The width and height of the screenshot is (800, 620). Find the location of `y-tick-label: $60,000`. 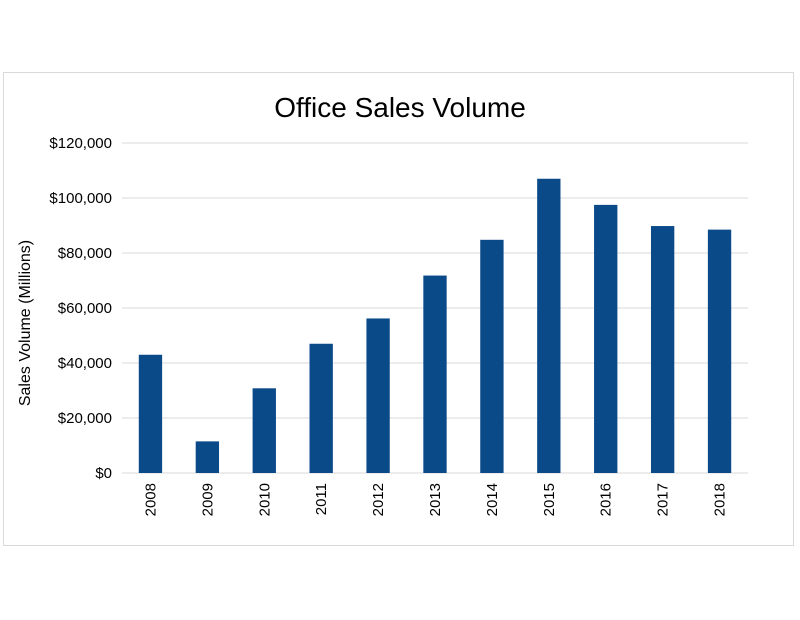

y-tick-label: $60,000 is located at coordinates (85, 308).